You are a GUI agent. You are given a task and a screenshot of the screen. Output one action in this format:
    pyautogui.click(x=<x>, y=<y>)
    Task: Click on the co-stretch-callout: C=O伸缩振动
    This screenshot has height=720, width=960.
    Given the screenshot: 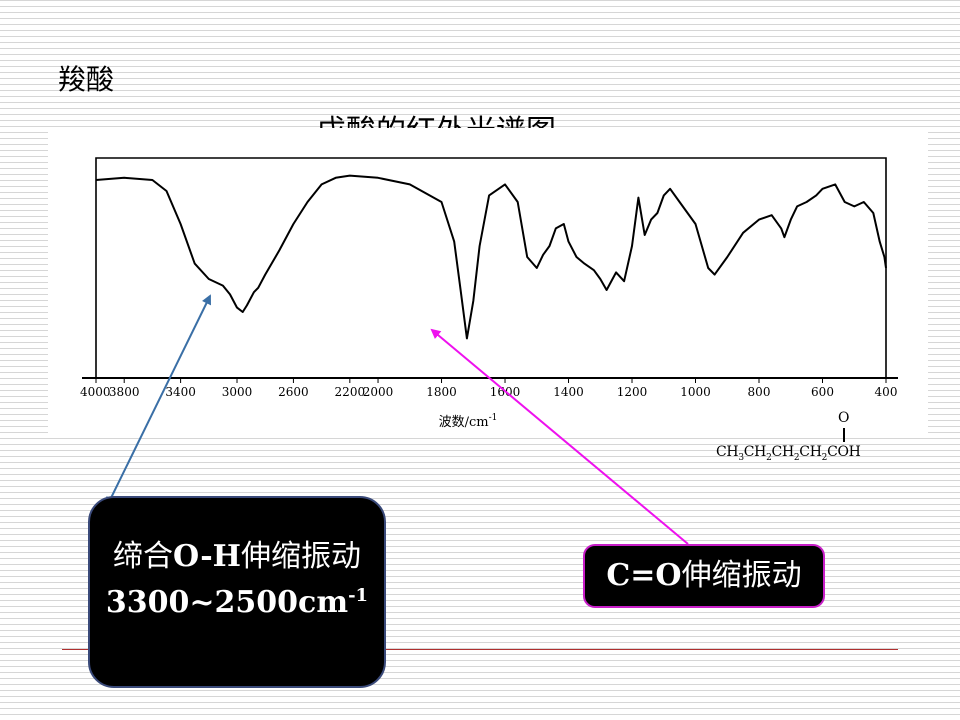 What is the action you would take?
    pyautogui.click(x=704, y=576)
    